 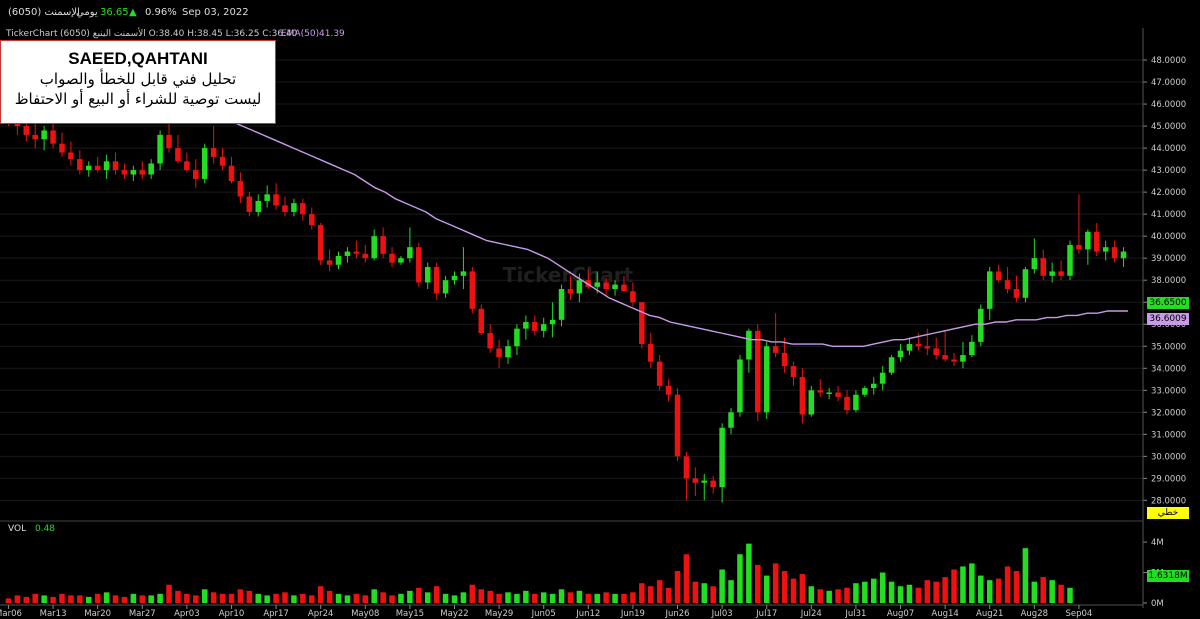 I want to click on disclaimer-line-1: تحليل فني قابل للخطأ والصواب, so click(x=138, y=79).